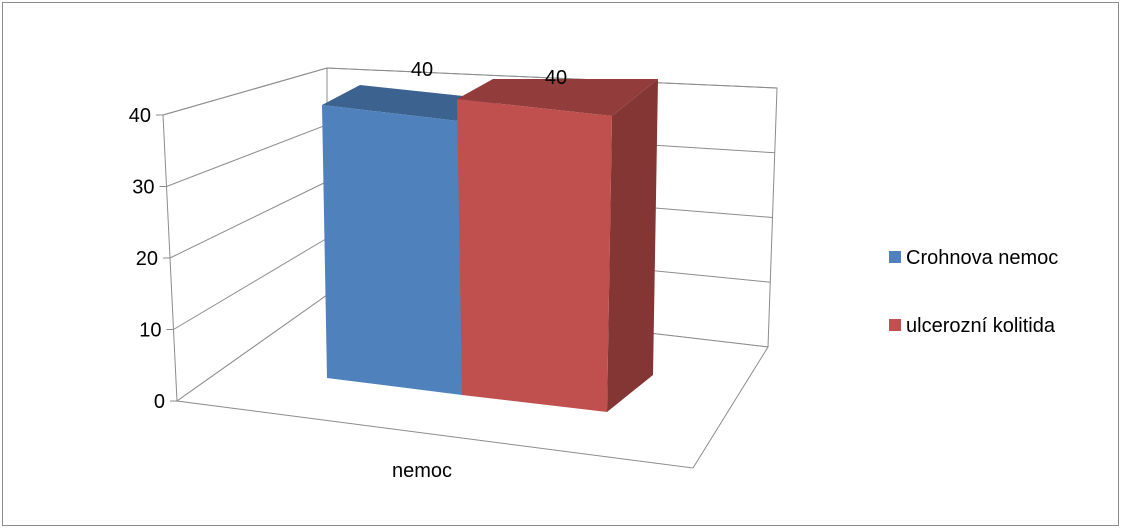 This screenshot has width=1123, height=529. What do you see at coordinates (159, 402) in the screenshot?
I see `y-tick-label: 0` at bounding box center [159, 402].